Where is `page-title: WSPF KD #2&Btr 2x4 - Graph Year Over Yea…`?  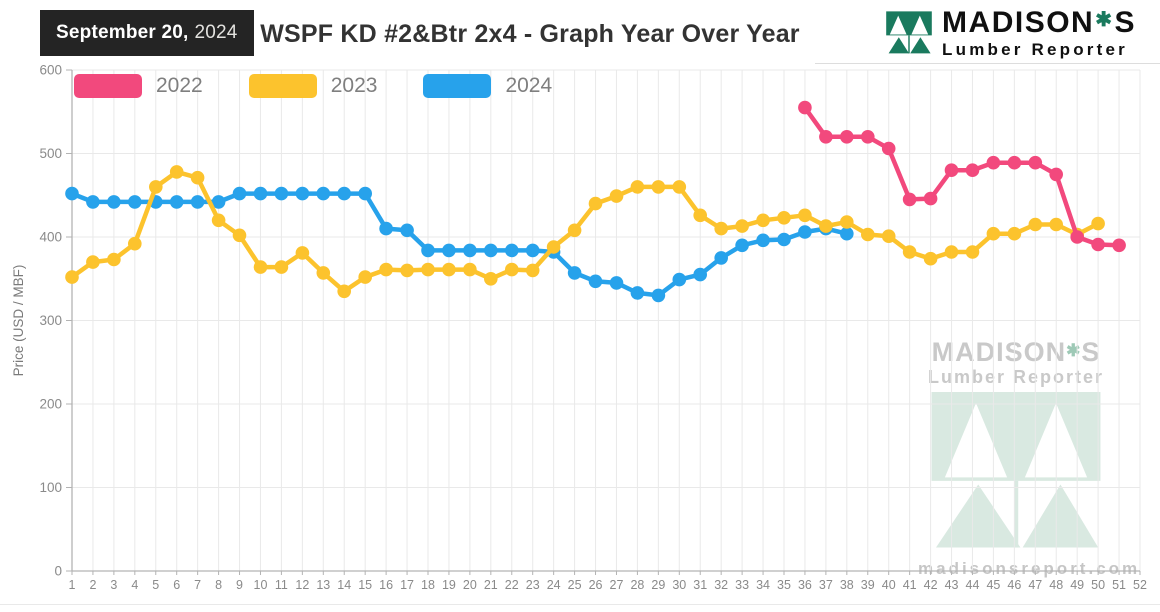
page-title: WSPF KD #2&Btr 2x4 - Graph Year Over Yea… is located at coordinates (530, 34).